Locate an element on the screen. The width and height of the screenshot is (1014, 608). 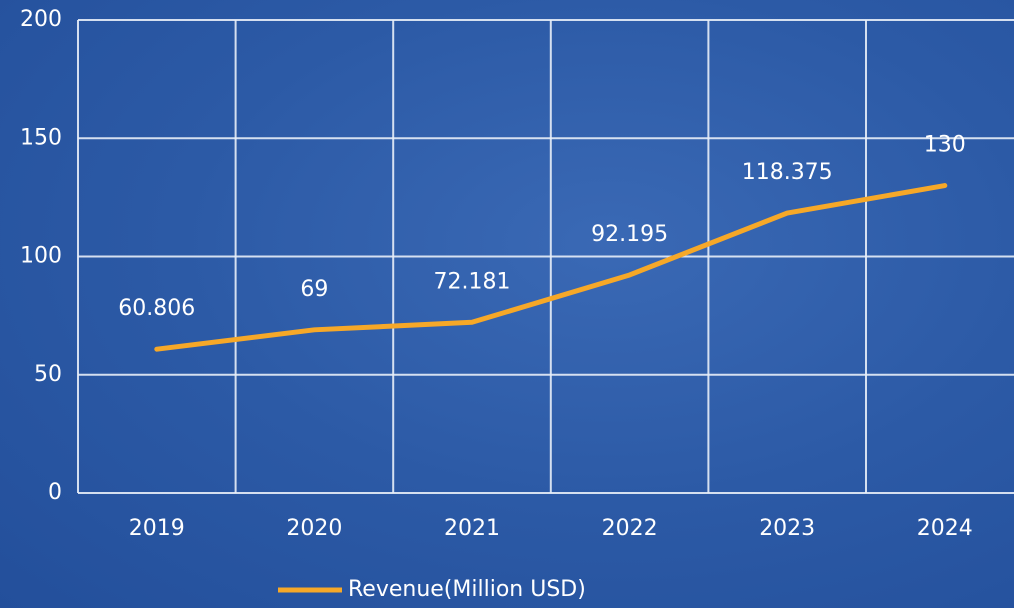
data-label: 69 is located at coordinates (314, 289).